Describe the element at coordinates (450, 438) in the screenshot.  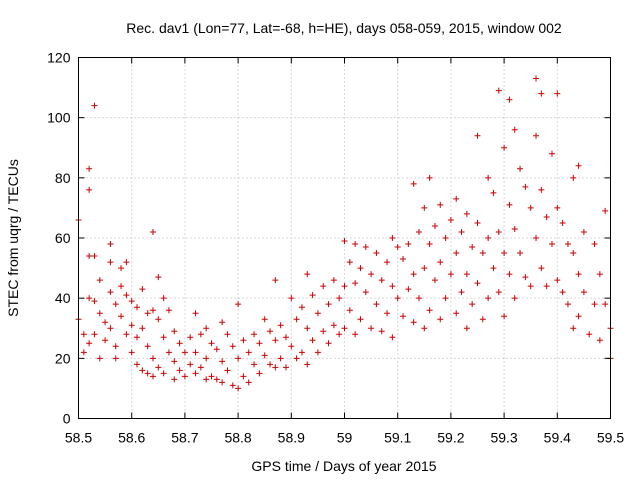
I see `x-tick-label: 59.2` at that location.